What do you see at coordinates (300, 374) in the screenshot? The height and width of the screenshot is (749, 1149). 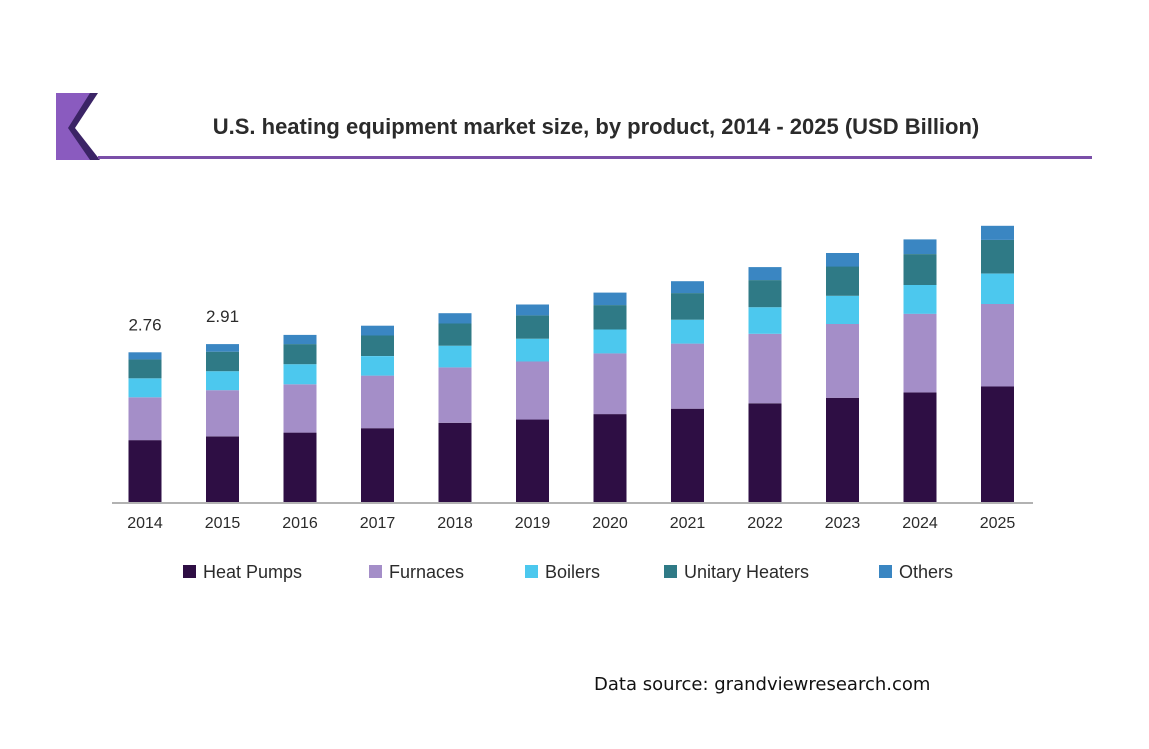 I see `bar-2016-boilers` at bounding box center [300, 374].